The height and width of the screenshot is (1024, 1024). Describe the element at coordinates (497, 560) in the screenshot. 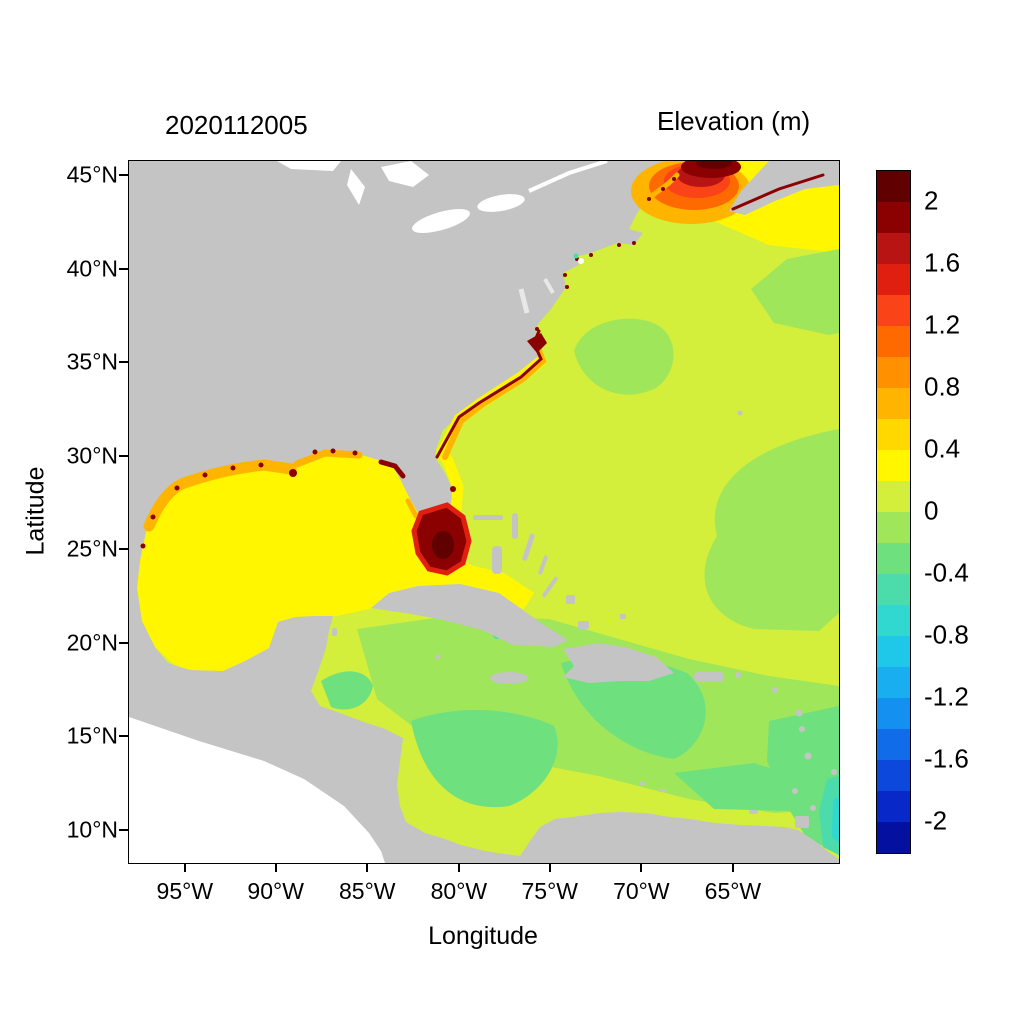

I see `andros-island` at that location.